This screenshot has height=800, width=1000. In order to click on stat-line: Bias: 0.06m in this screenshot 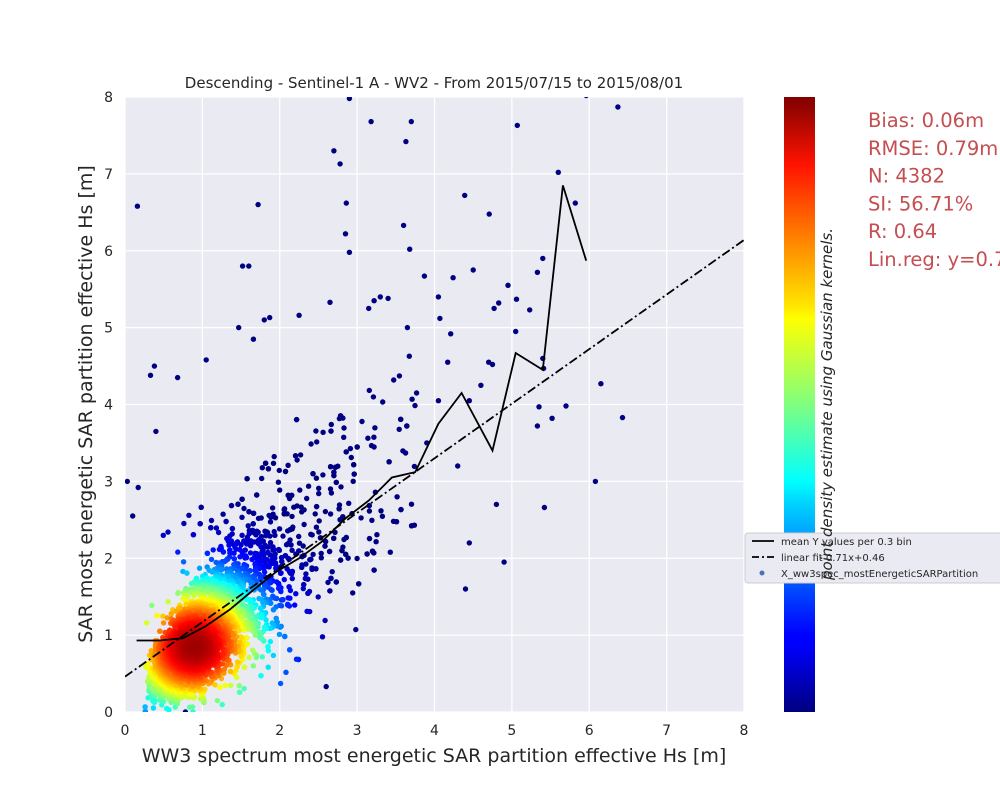, I will do `click(926, 120)`.